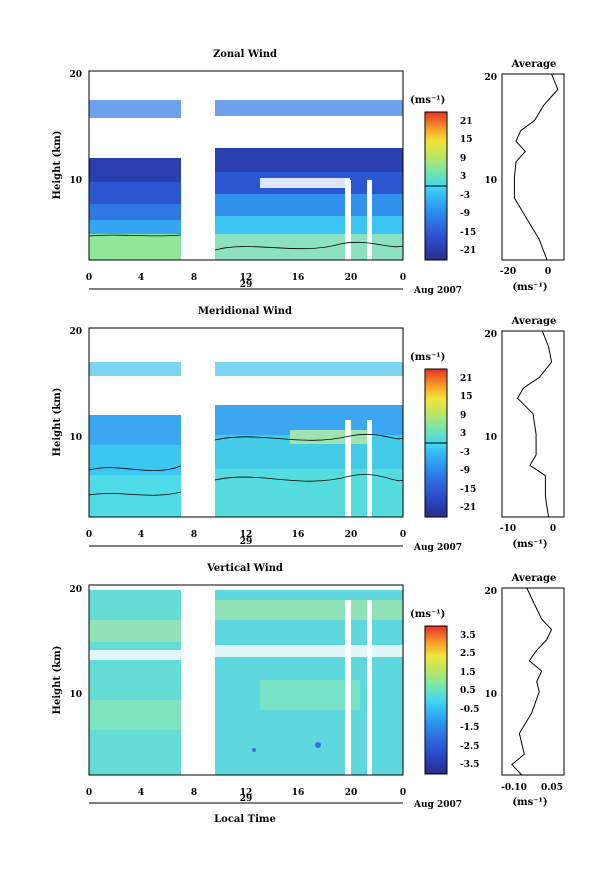  What do you see at coordinates (469, 728) in the screenshot?
I see `colorbar-tick-label: -1.5` at bounding box center [469, 728].